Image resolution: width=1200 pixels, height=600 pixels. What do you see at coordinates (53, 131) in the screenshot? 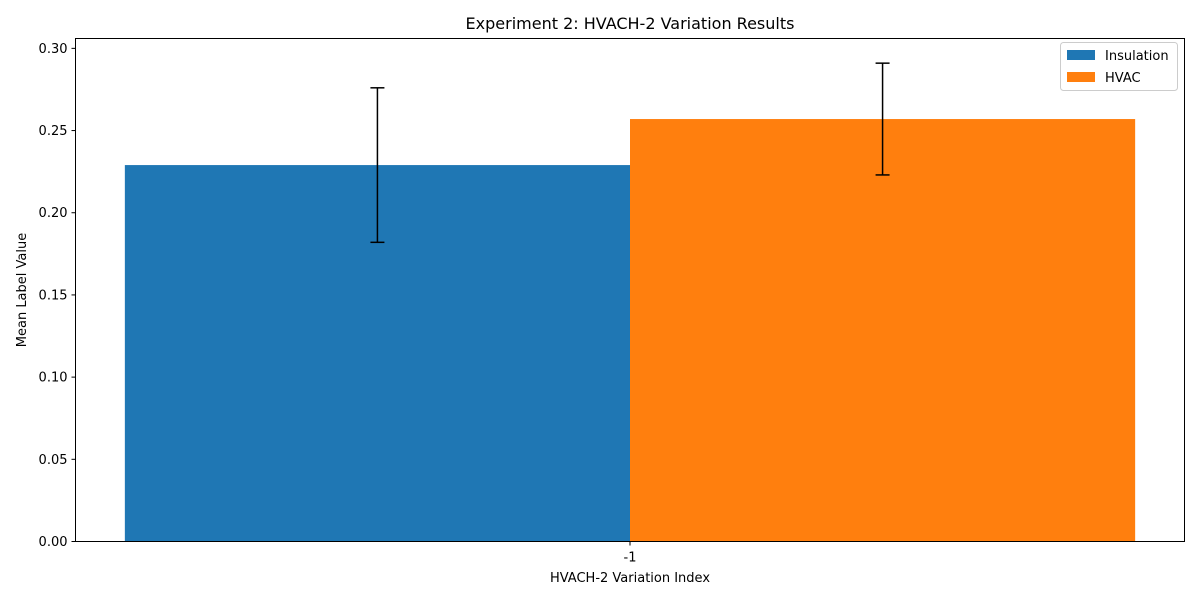
I see `y-tick-label: 0.25` at bounding box center [53, 131].